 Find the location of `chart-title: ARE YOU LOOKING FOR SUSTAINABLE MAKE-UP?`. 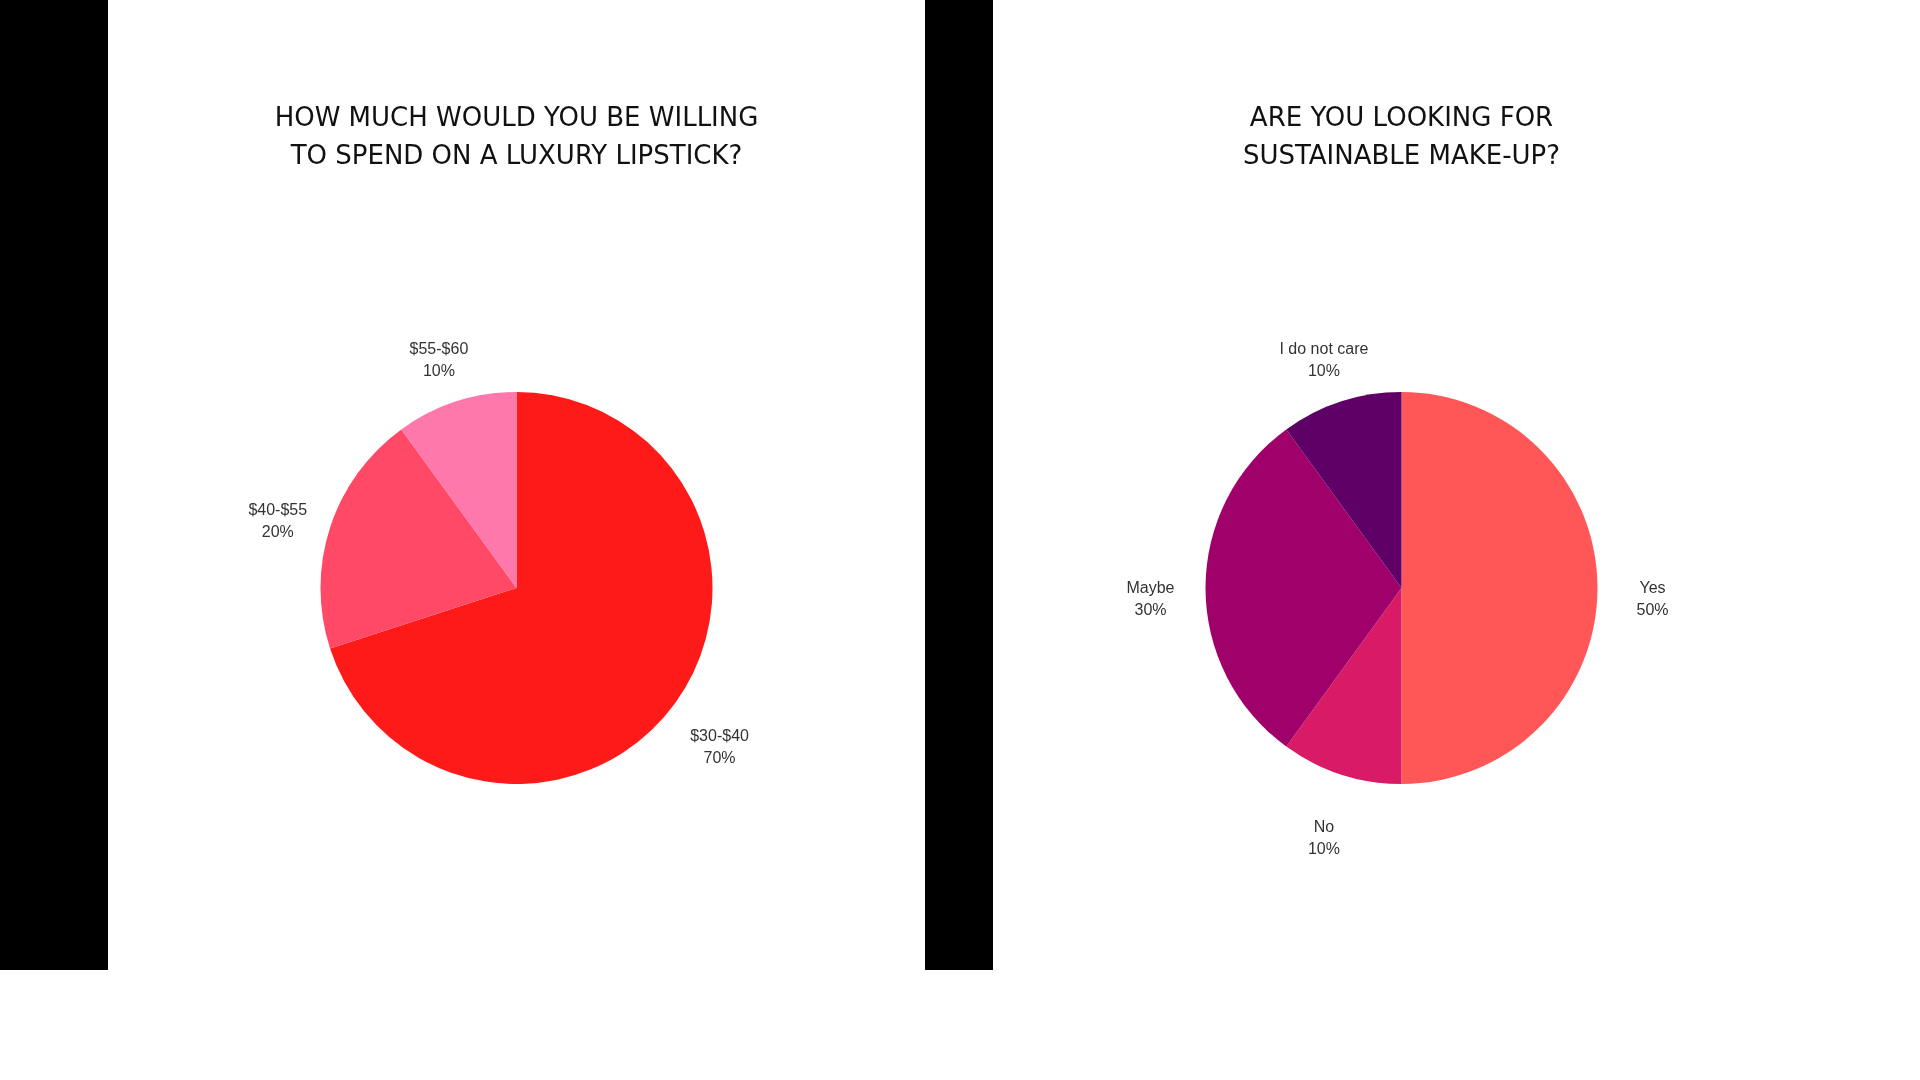

chart-title: ARE YOU LOOKING FOR SUSTAINABLE MAKE-UP? is located at coordinates (1401, 136).